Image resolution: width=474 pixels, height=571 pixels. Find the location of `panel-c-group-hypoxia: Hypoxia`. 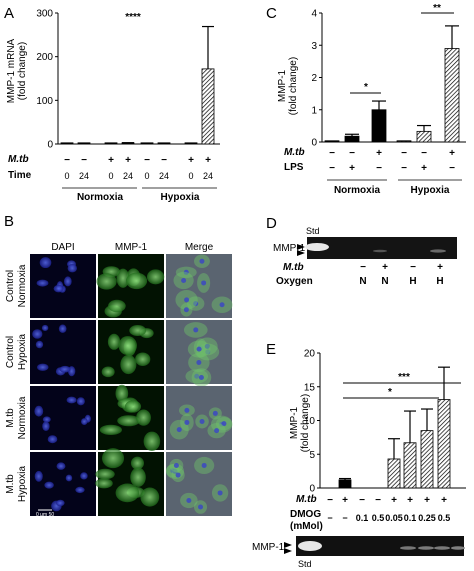

panel-c-group-hypoxia: Hypoxia is located at coordinates (430, 190).